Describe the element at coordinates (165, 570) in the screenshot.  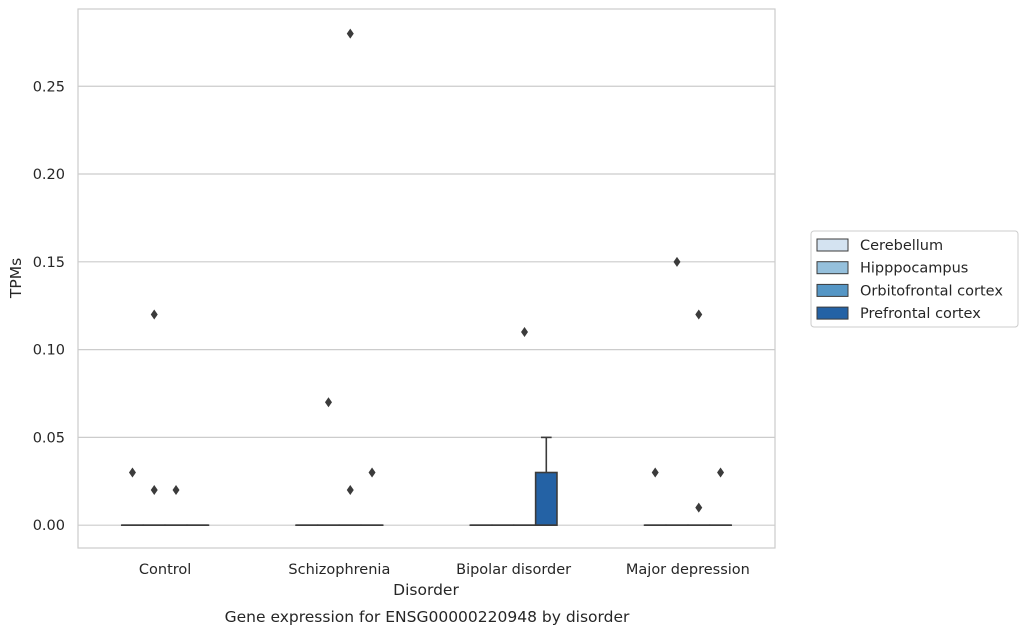
I see `x-tick-label: Control` at that location.